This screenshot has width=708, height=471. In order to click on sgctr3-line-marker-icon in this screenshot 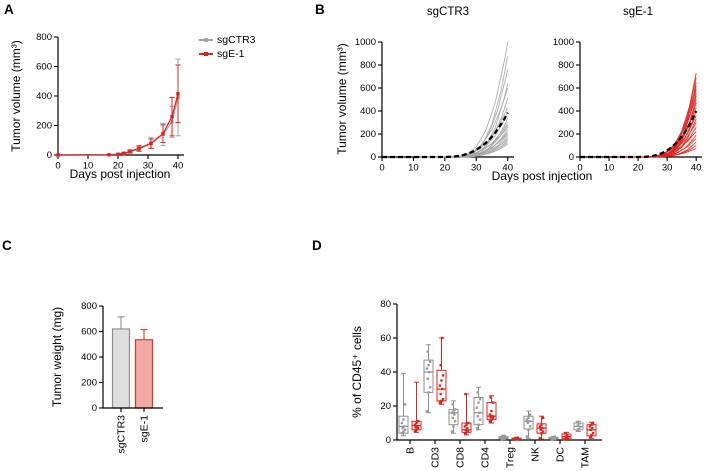, I will do `click(206, 40)`.